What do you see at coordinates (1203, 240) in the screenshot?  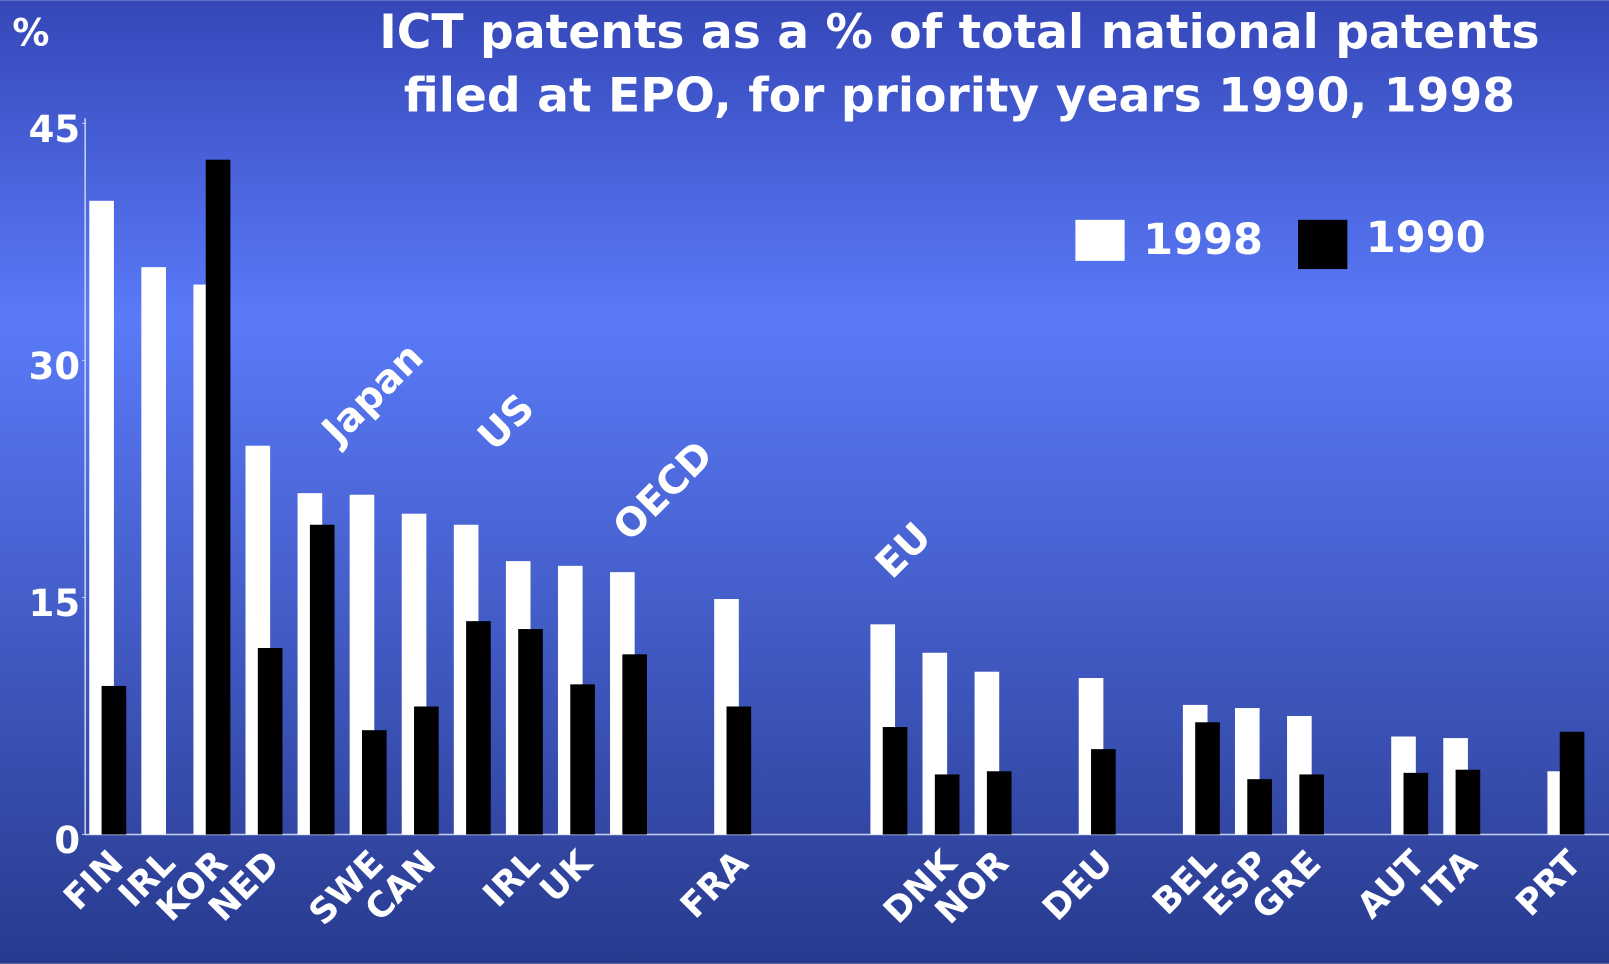 I see `legend-label: 1998` at bounding box center [1203, 240].